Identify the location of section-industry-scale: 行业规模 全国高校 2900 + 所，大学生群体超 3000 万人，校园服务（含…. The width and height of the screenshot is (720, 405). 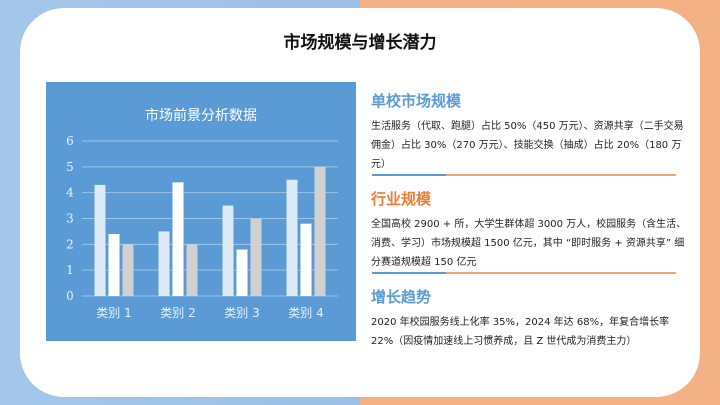
(531, 230).